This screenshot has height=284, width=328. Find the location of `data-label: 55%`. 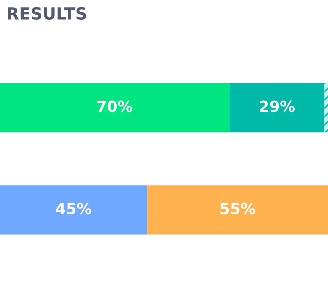

data-label: 55% is located at coordinates (238, 209).